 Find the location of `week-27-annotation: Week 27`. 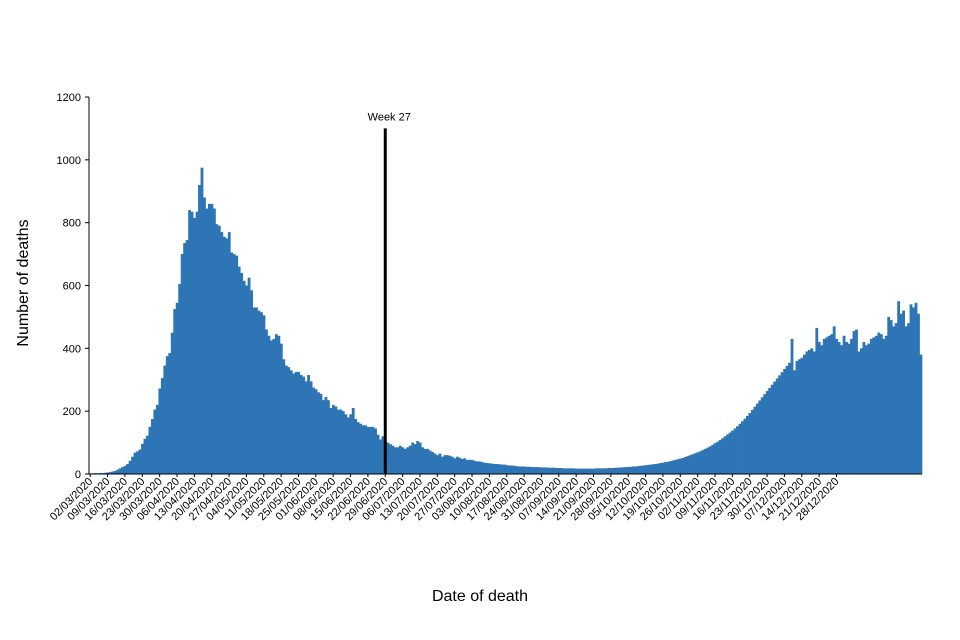

week-27-annotation: Week 27 is located at coordinates (389, 117).